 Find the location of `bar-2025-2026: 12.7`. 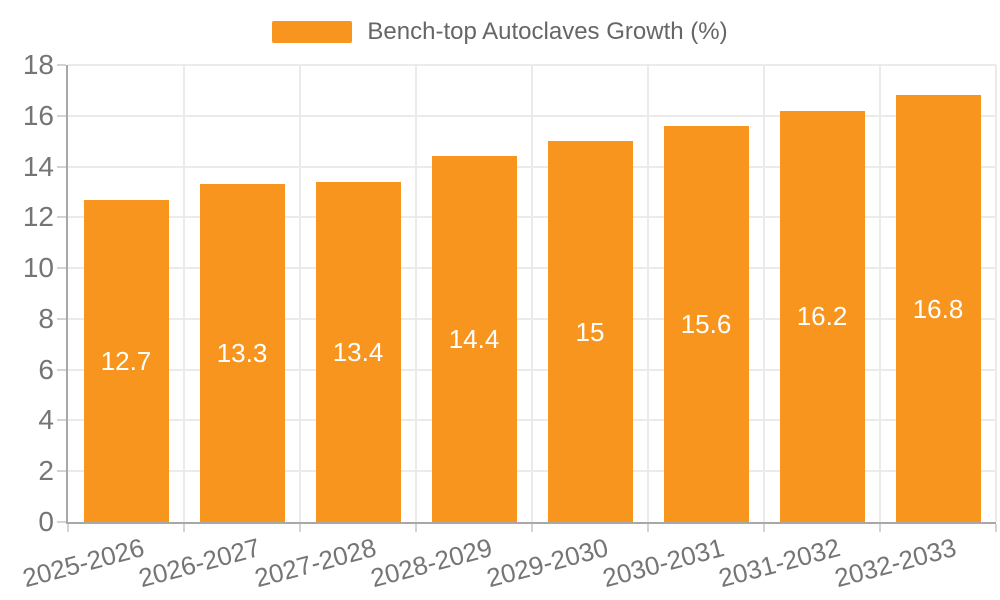

bar-2025-2026: 12.7 is located at coordinates (126, 360).